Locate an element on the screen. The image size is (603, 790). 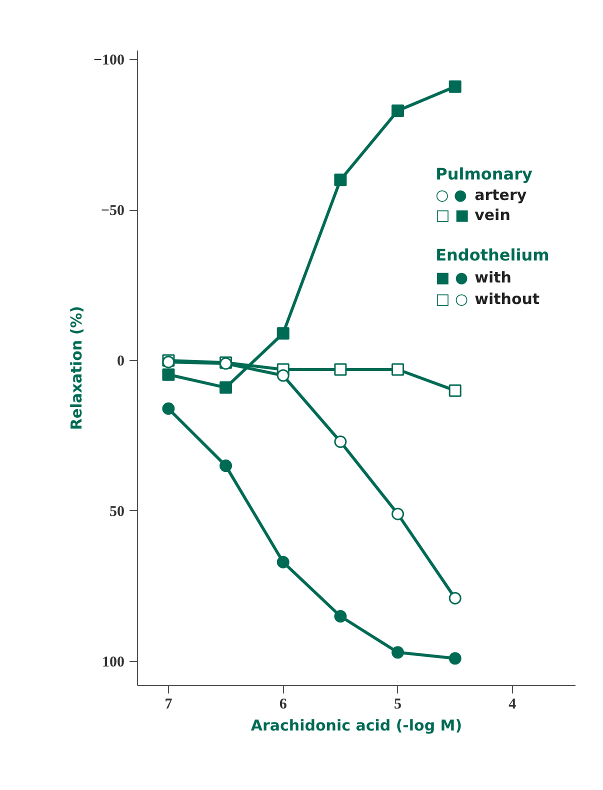
y-tick-label: 0 is located at coordinates (120, 361).